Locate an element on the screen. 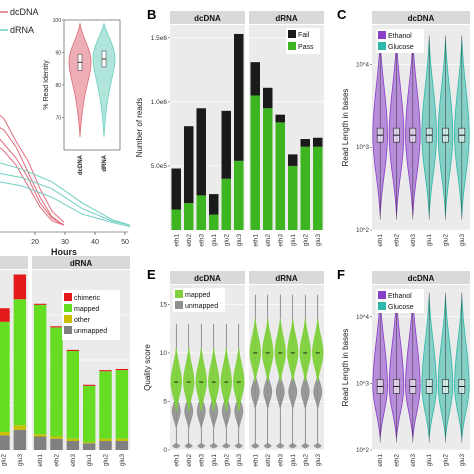 This screenshot has width=474, height=474. legend-key-unmapped is located at coordinates (179, 305).